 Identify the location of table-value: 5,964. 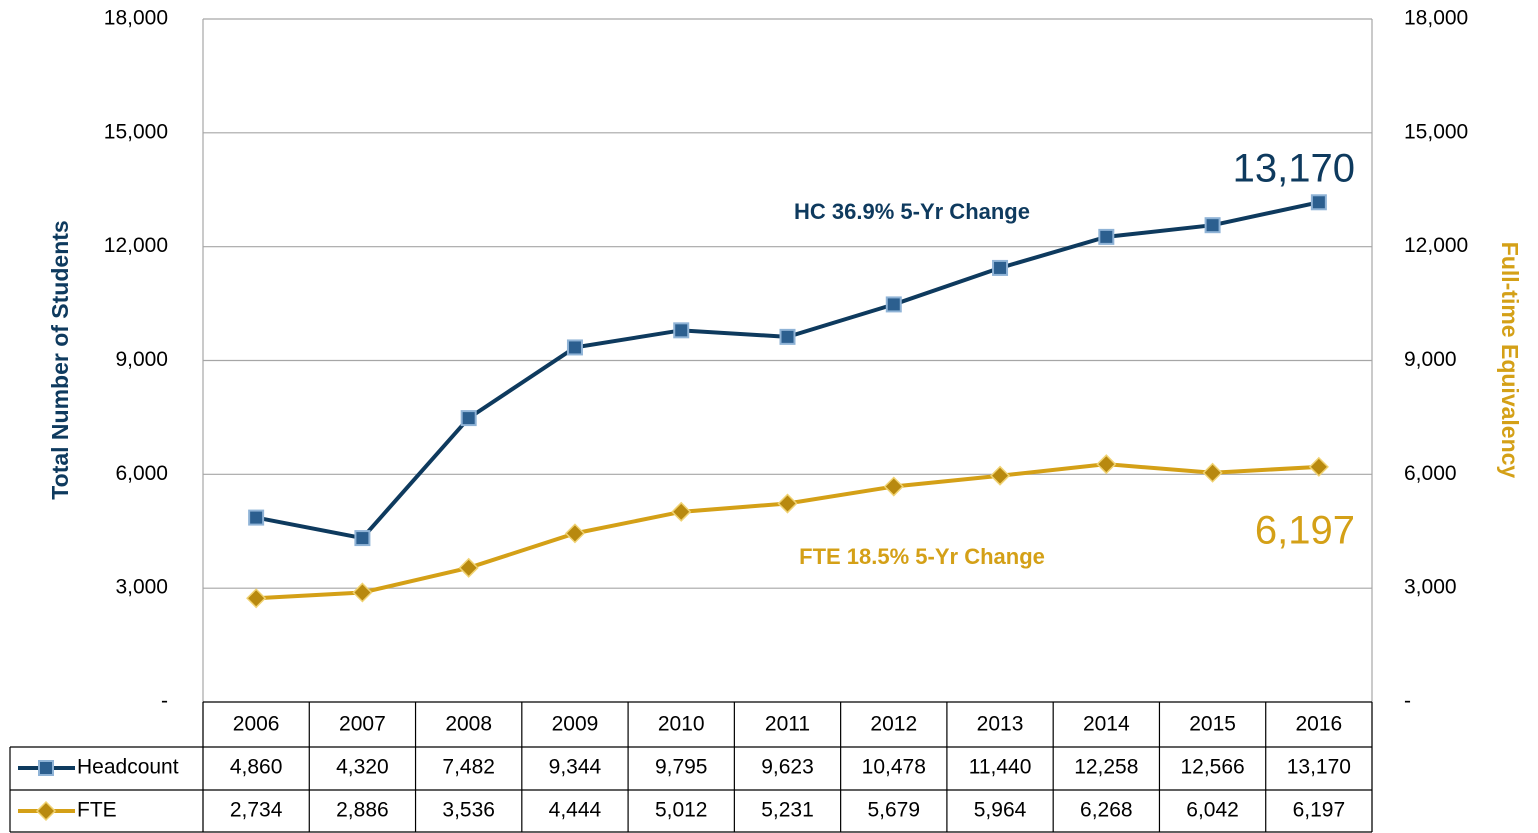
(1000, 810).